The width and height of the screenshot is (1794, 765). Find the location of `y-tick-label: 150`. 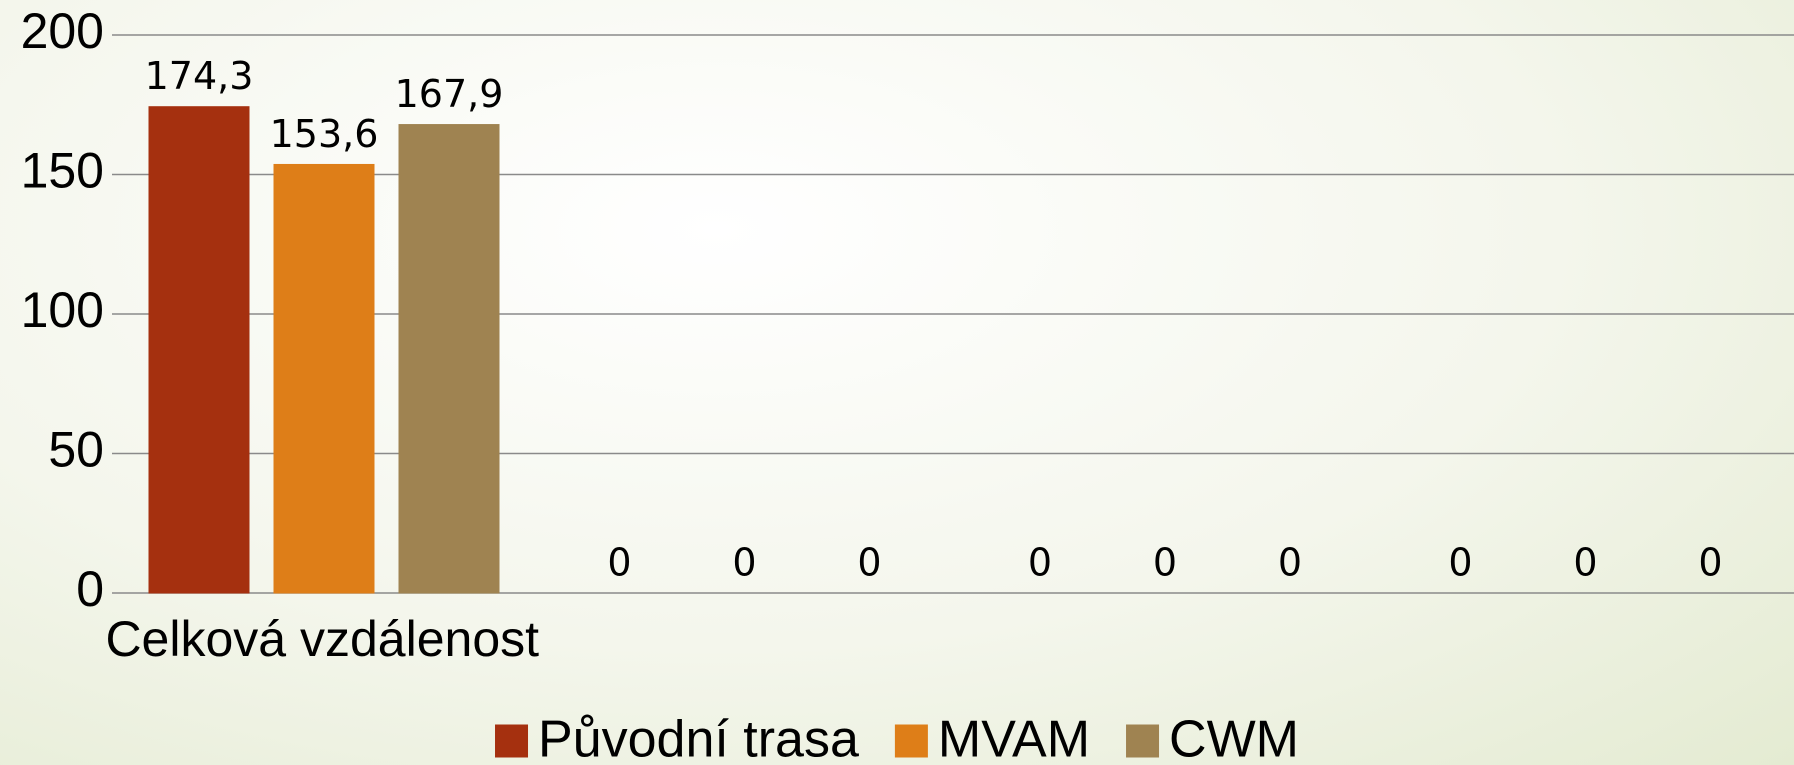

y-tick-label: 150 is located at coordinates (62, 171).